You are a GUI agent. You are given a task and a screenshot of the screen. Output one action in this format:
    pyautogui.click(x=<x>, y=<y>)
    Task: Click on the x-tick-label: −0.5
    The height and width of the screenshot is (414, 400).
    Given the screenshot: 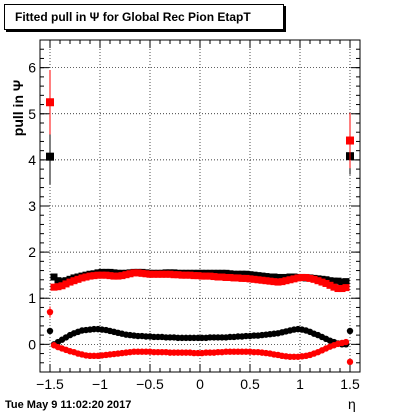 What is the action you would take?
    pyautogui.click(x=150, y=384)
    